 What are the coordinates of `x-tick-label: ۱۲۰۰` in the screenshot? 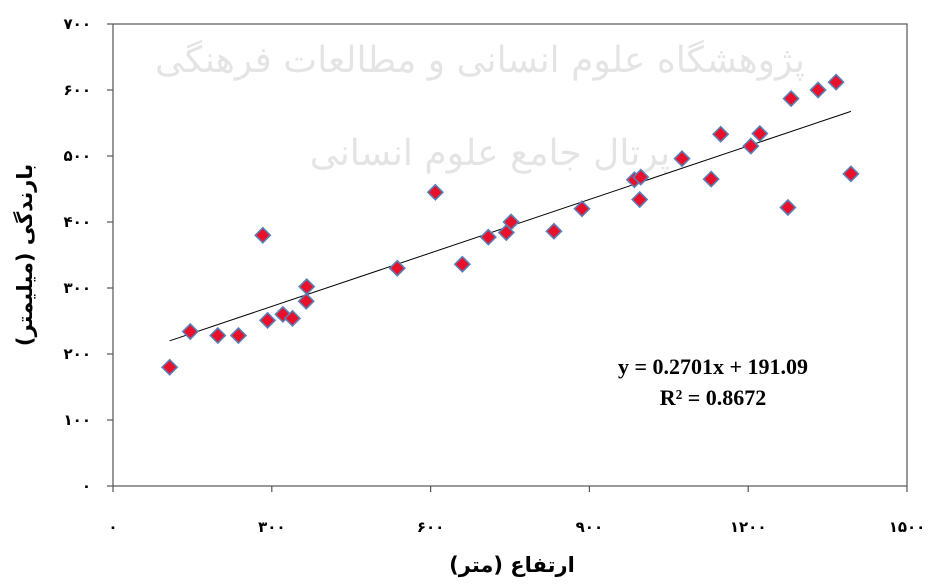 It's located at (748, 527).